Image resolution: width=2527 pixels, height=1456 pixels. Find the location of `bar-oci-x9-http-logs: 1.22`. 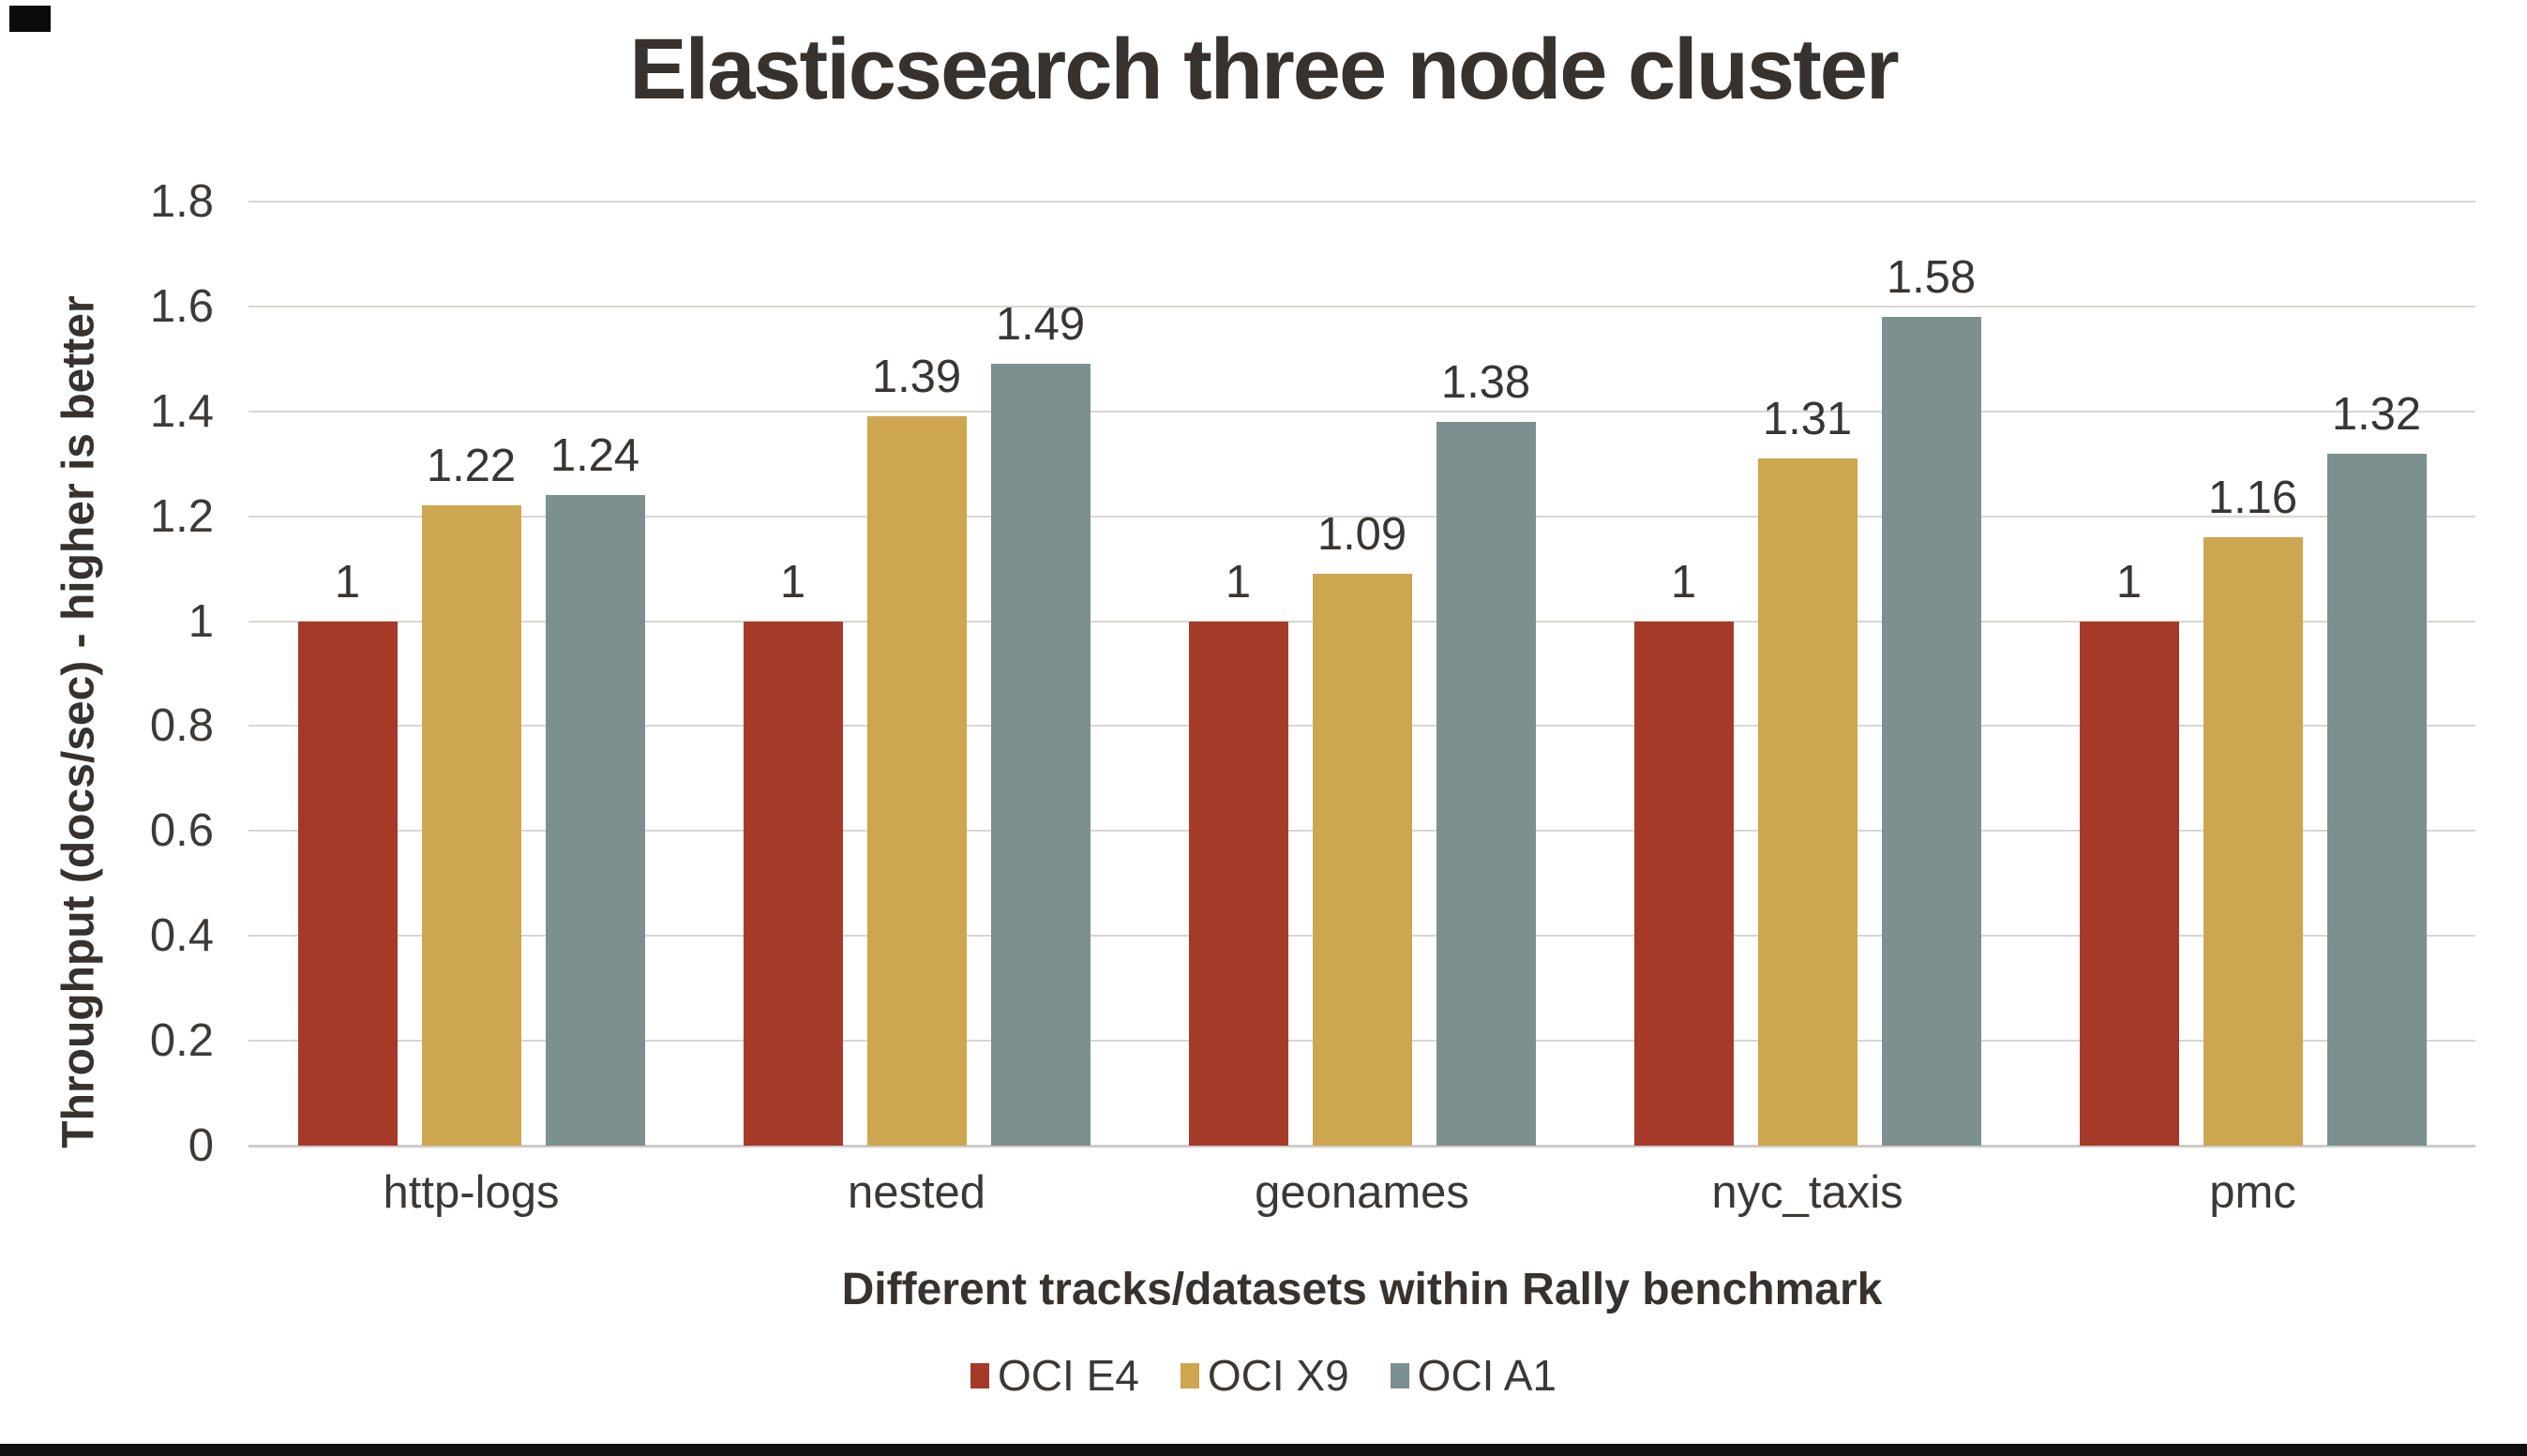

bar-oci-x9-http-logs: 1.22 is located at coordinates (471, 793).